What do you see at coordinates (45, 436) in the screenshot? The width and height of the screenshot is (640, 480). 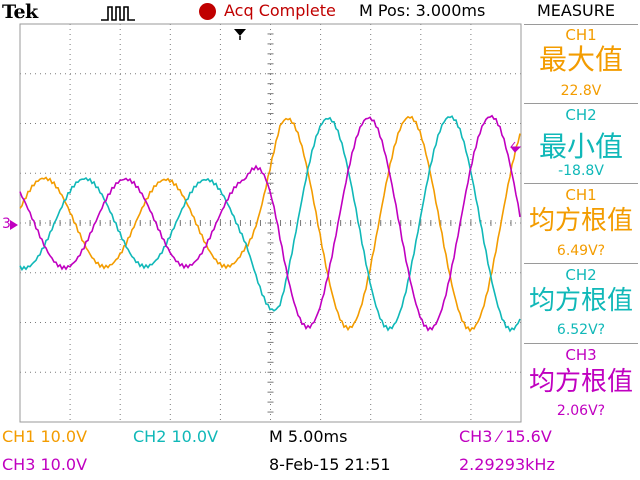 I see `ch1-scale: CH1 10.0V` at bounding box center [45, 436].